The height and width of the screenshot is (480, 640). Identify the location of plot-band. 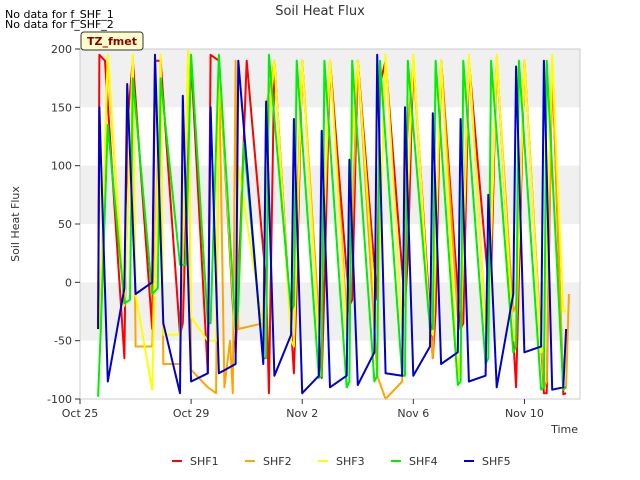
(330, 194).